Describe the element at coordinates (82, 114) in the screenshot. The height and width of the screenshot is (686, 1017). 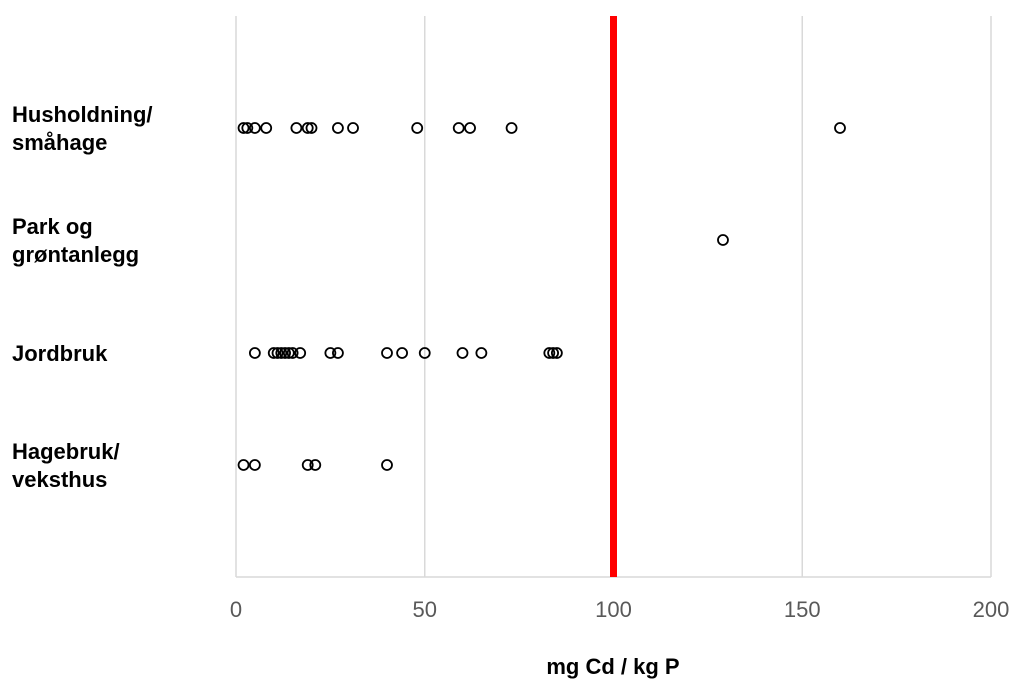
I see `category-label: Husholdning/` at that location.